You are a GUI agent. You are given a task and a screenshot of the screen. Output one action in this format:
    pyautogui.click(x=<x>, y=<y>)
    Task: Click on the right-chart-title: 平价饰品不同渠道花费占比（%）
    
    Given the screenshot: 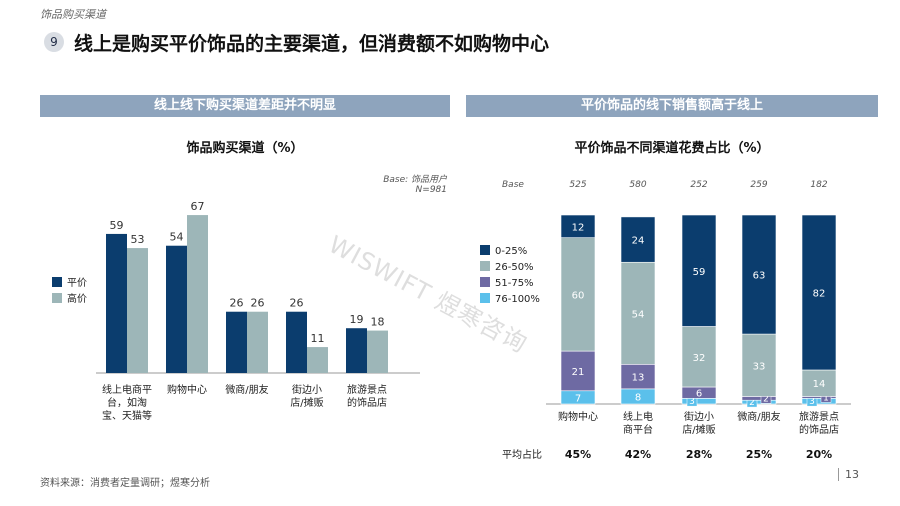 What is the action you would take?
    pyautogui.click(x=672, y=148)
    